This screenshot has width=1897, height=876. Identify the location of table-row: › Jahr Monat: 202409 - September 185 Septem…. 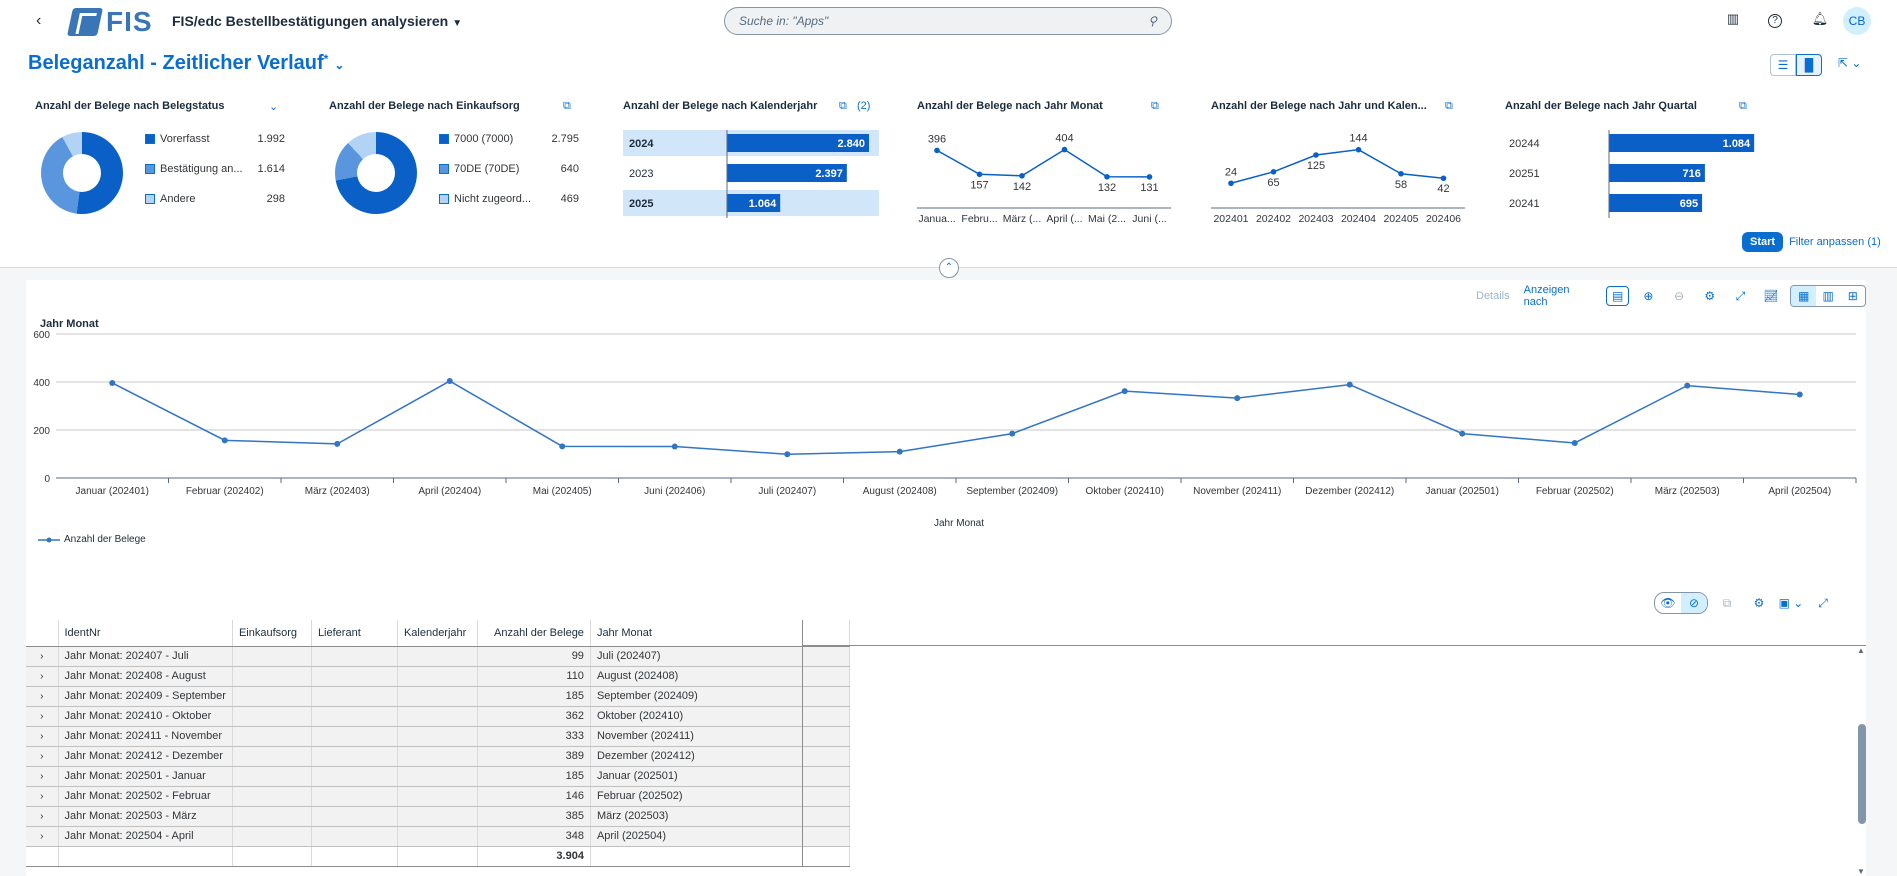
(438, 696).